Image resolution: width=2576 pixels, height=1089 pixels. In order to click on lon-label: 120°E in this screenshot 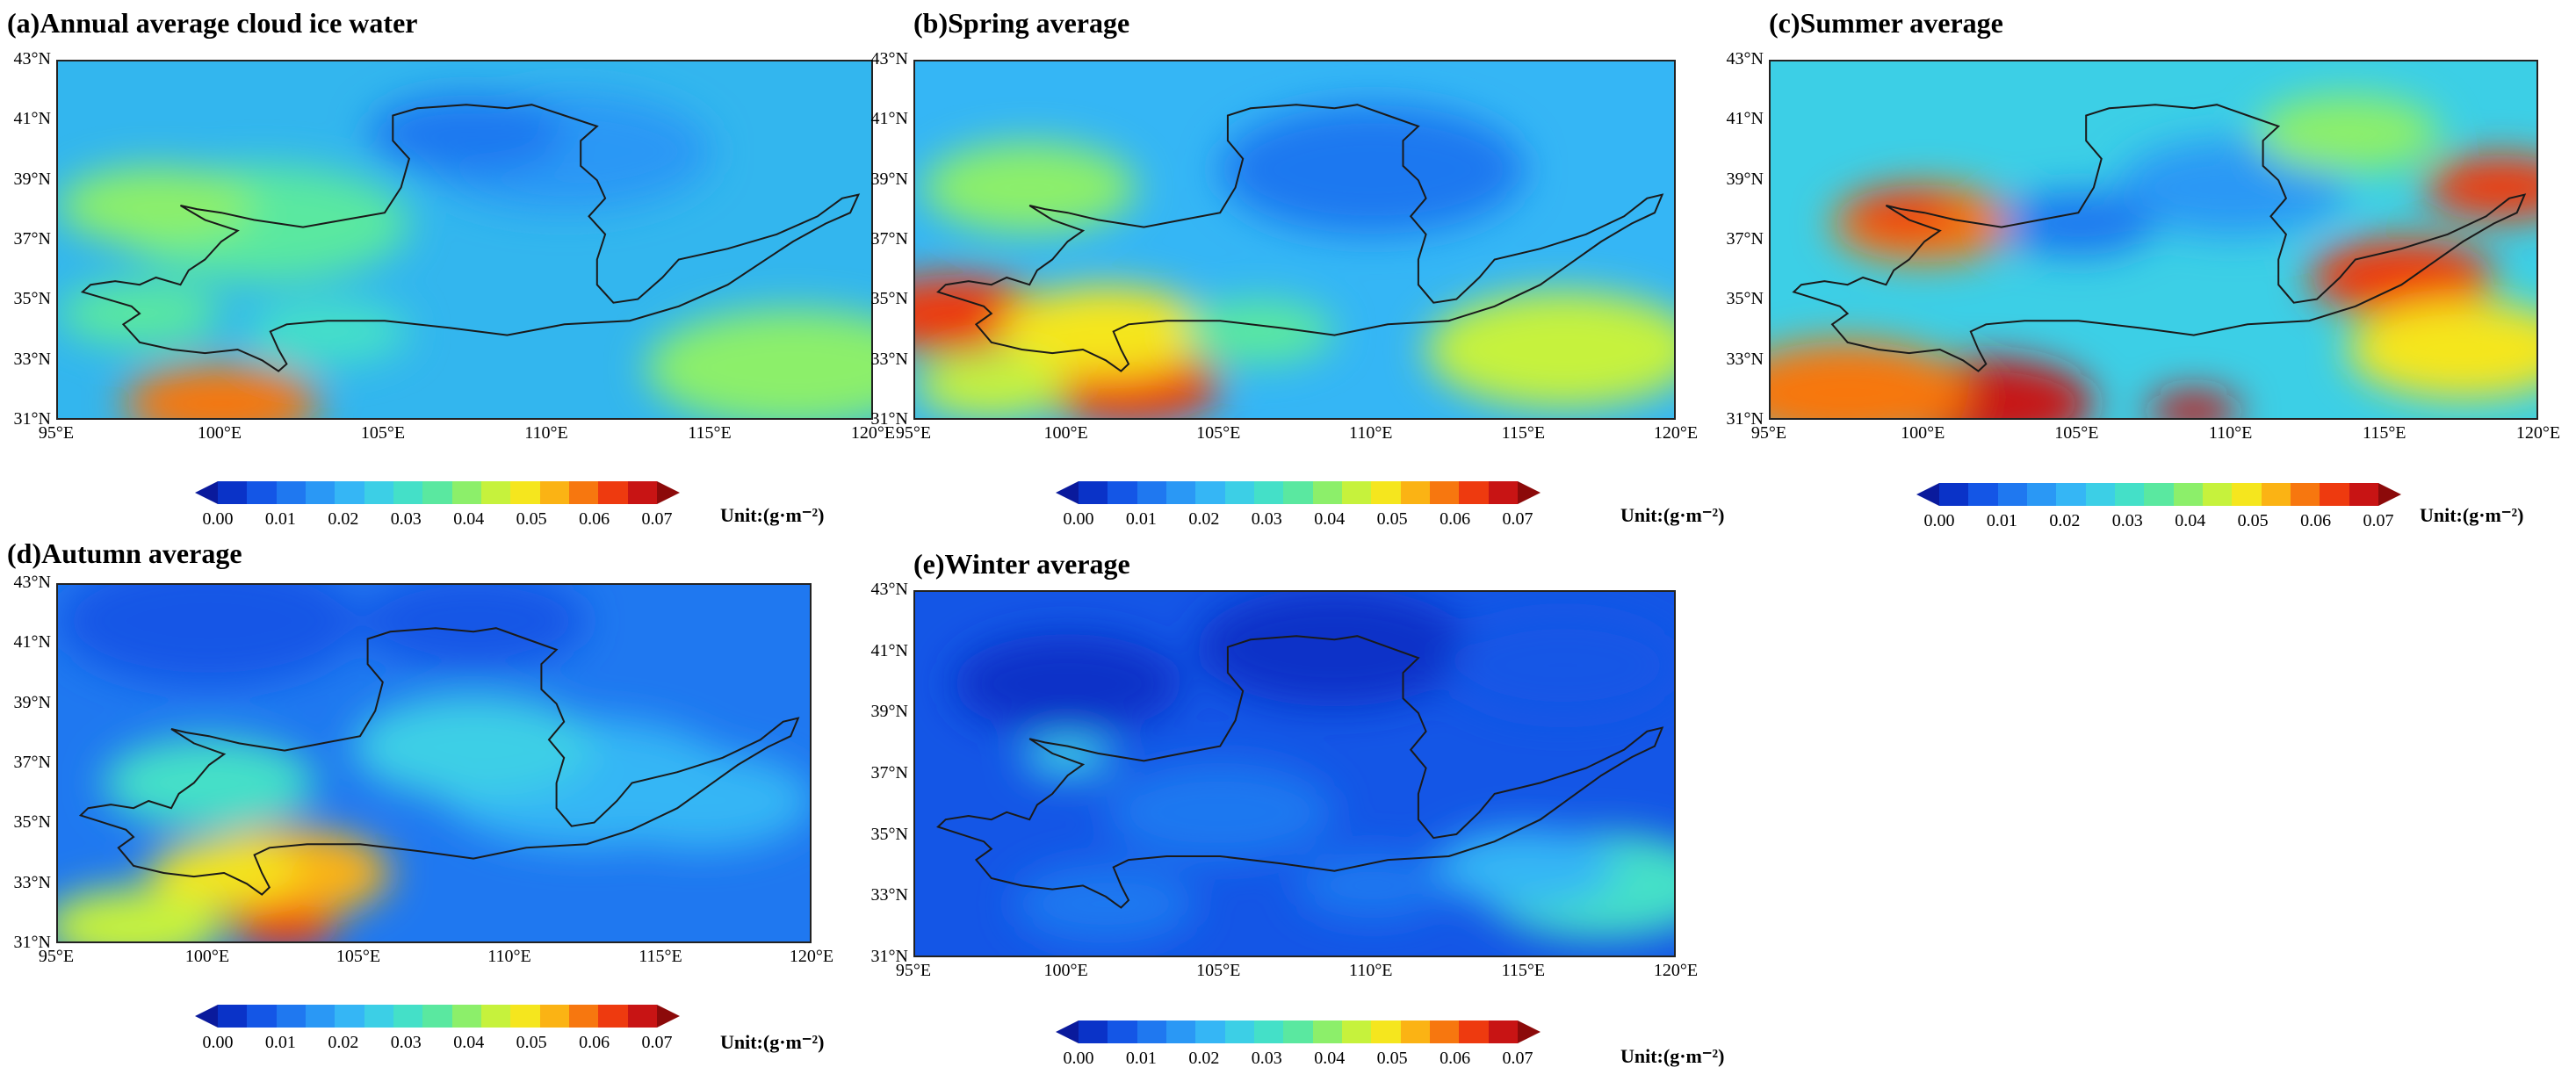, I will do `click(873, 433)`.